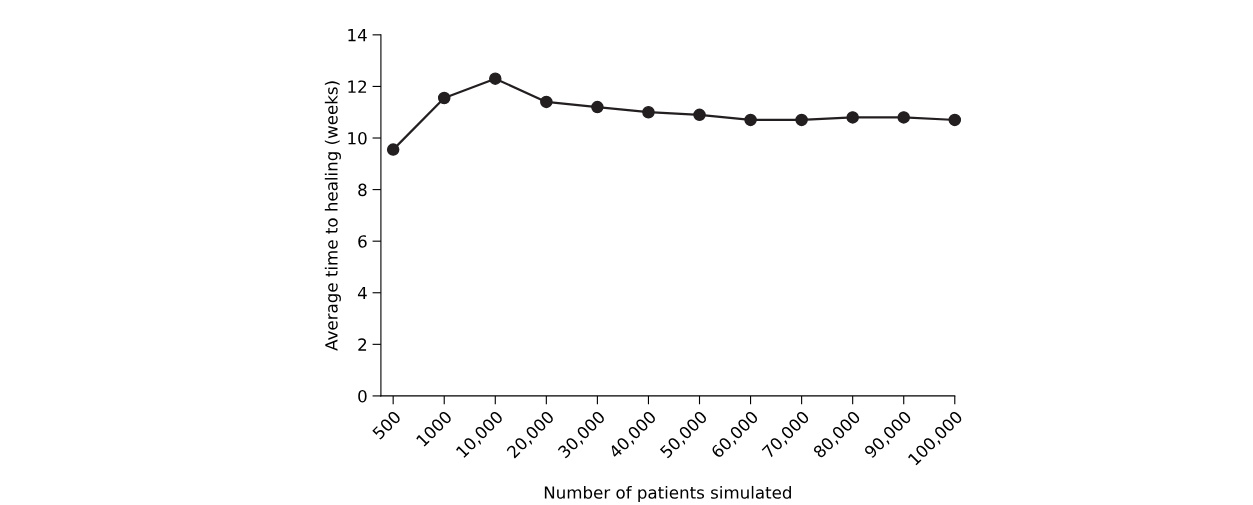 This screenshot has width=1253, height=505. What do you see at coordinates (357, 86) in the screenshot?
I see `y-tick-label: 12` at bounding box center [357, 86].